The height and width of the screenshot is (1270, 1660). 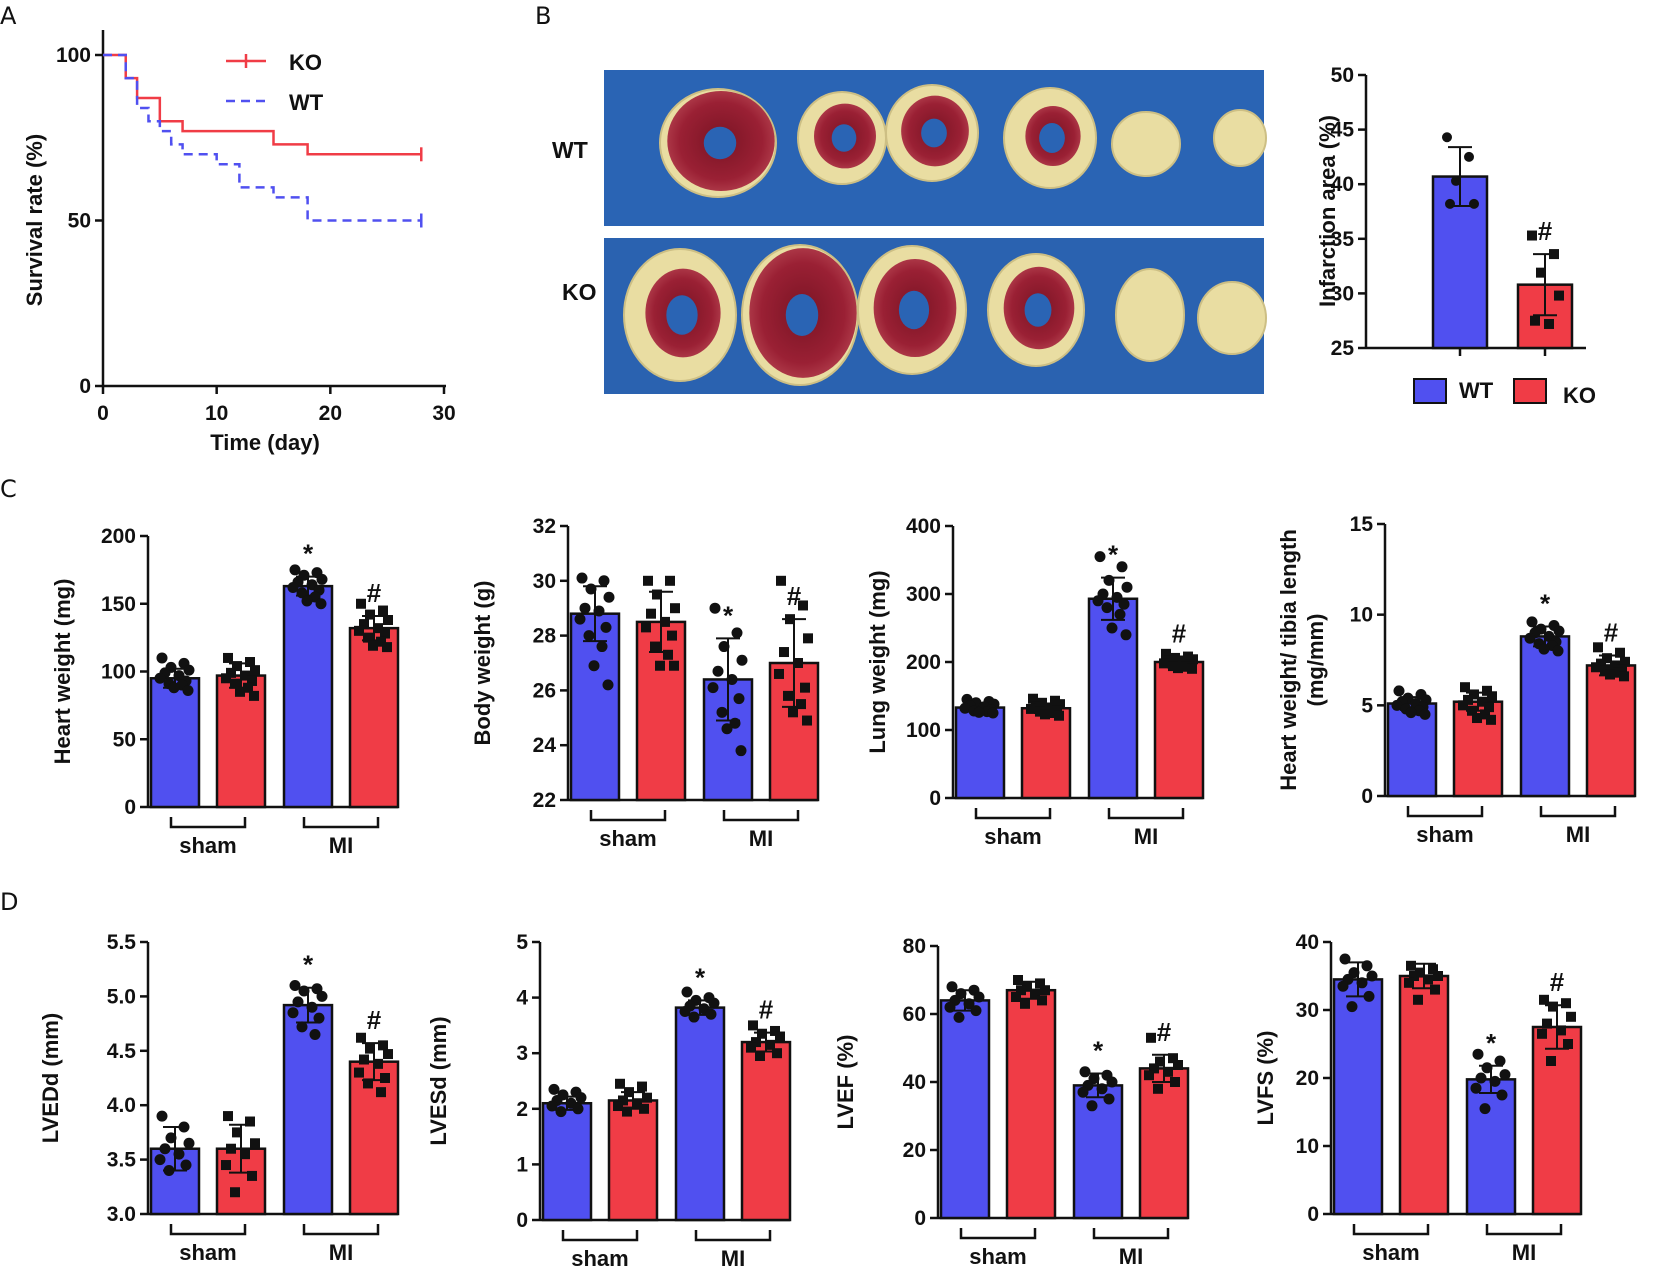 I want to click on slices-wt, so click(x=963, y=141).